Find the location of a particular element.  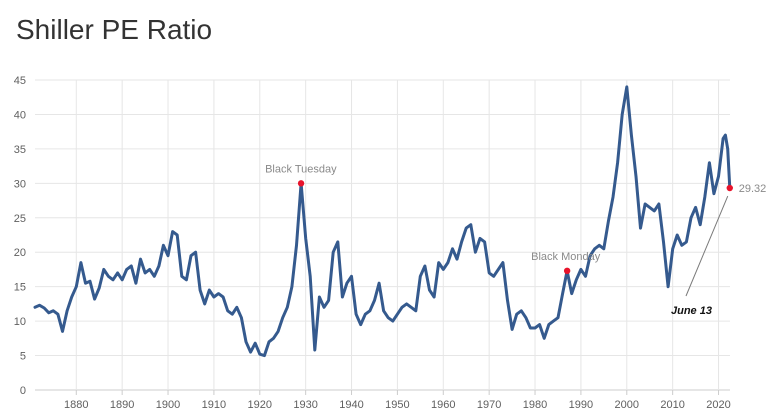

y-tick-label: 25 is located at coordinates (20, 219).